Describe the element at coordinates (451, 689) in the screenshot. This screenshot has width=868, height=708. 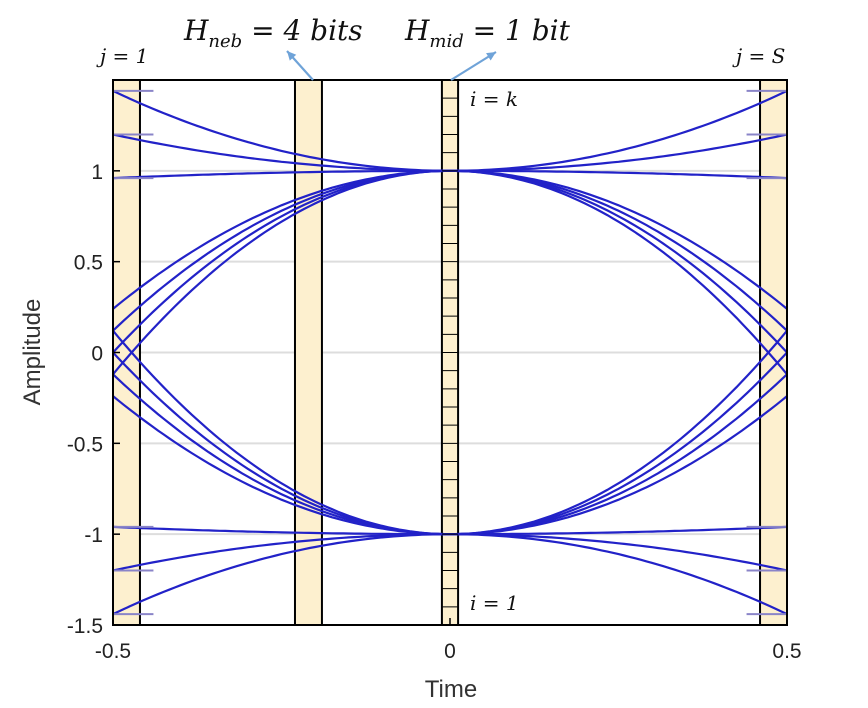
I see `x-axis-label: Time` at that location.